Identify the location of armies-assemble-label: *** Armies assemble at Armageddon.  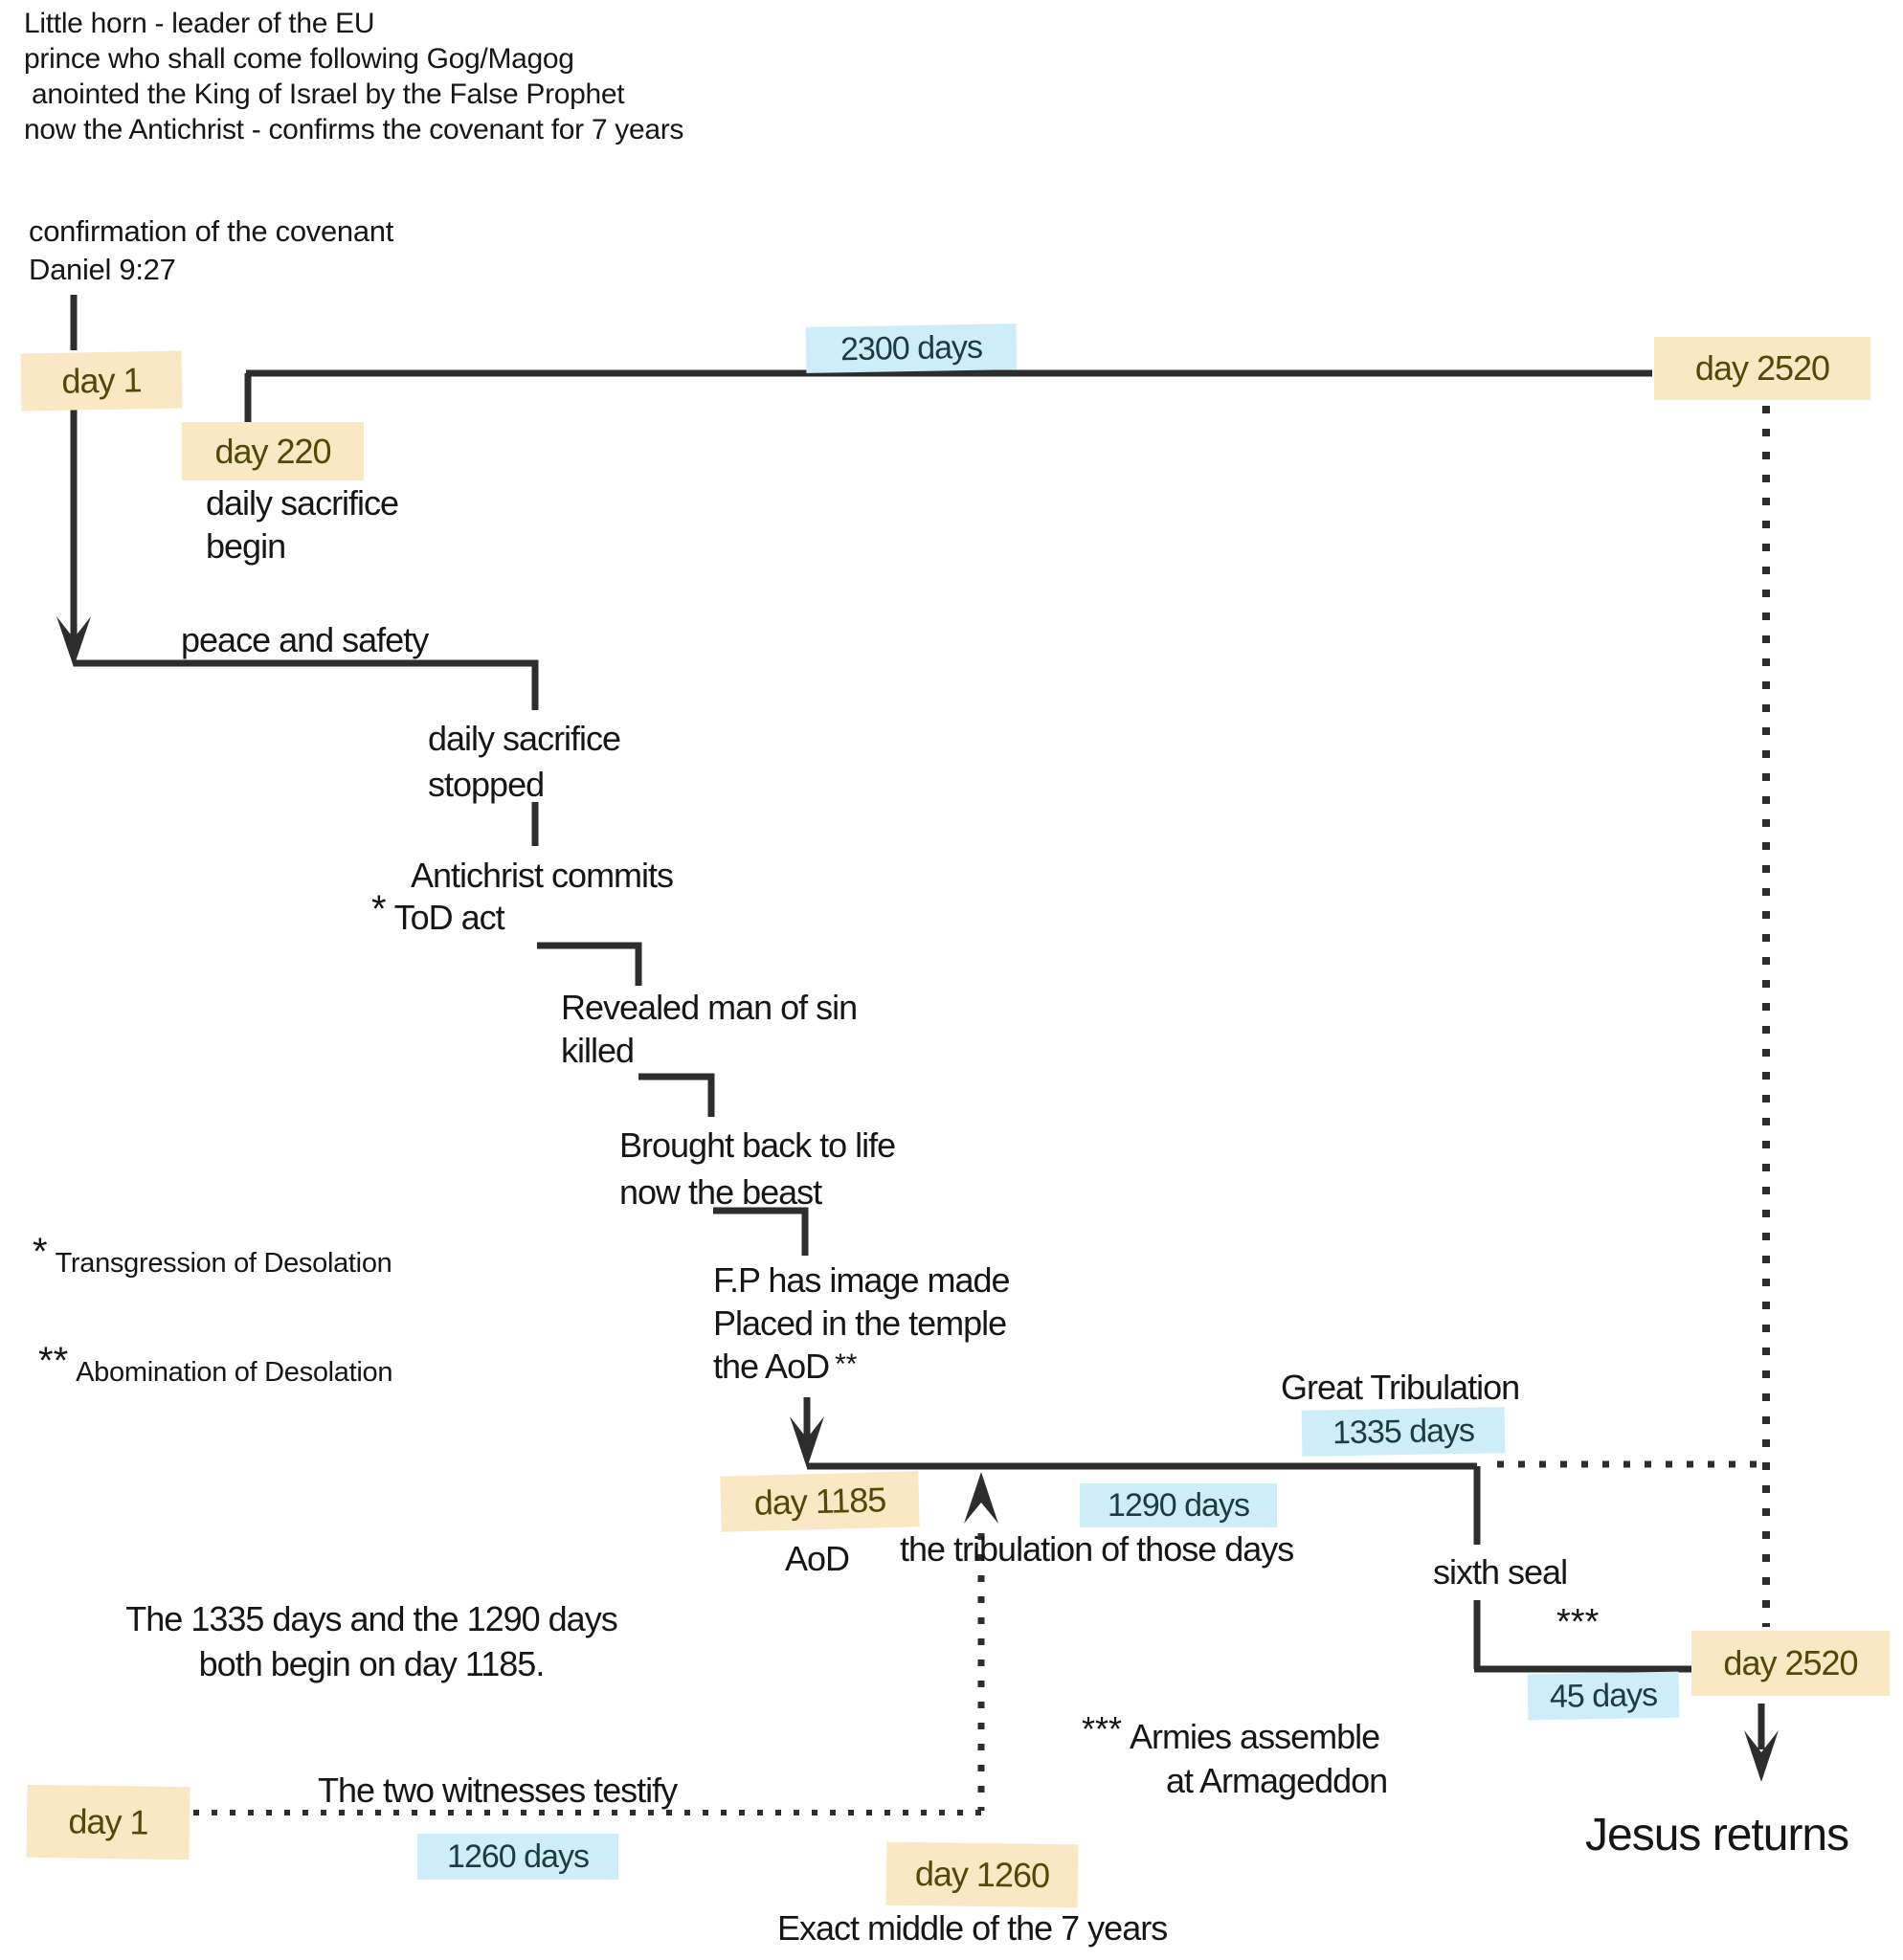
(1235, 1756).